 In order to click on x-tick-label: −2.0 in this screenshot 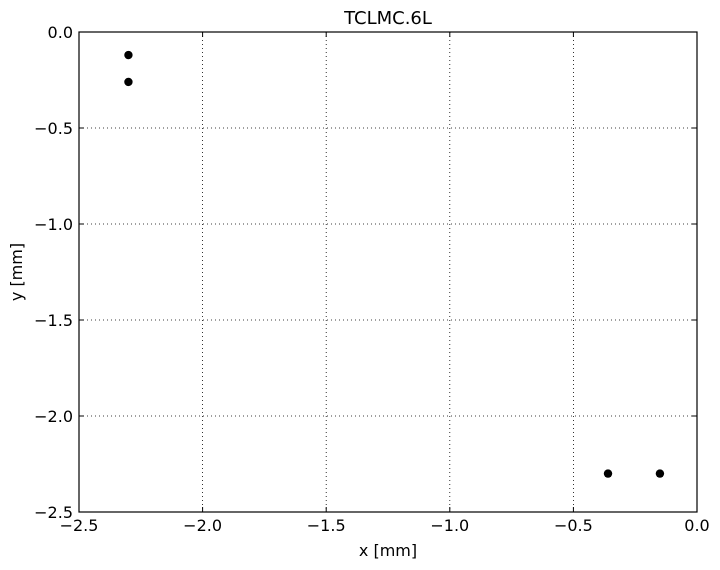, I will do `click(202, 525)`.